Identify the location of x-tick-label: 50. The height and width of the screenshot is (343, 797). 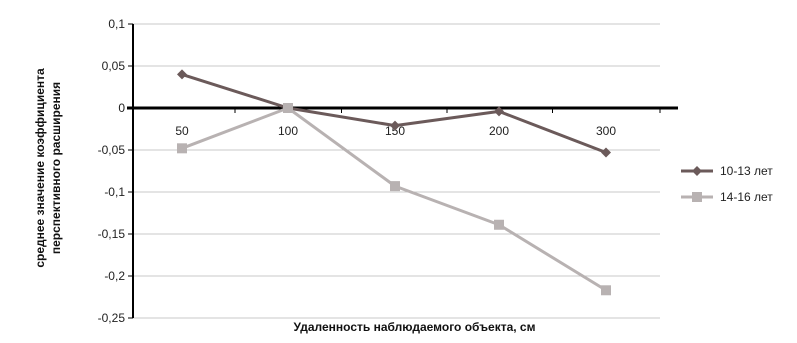
(182, 131).